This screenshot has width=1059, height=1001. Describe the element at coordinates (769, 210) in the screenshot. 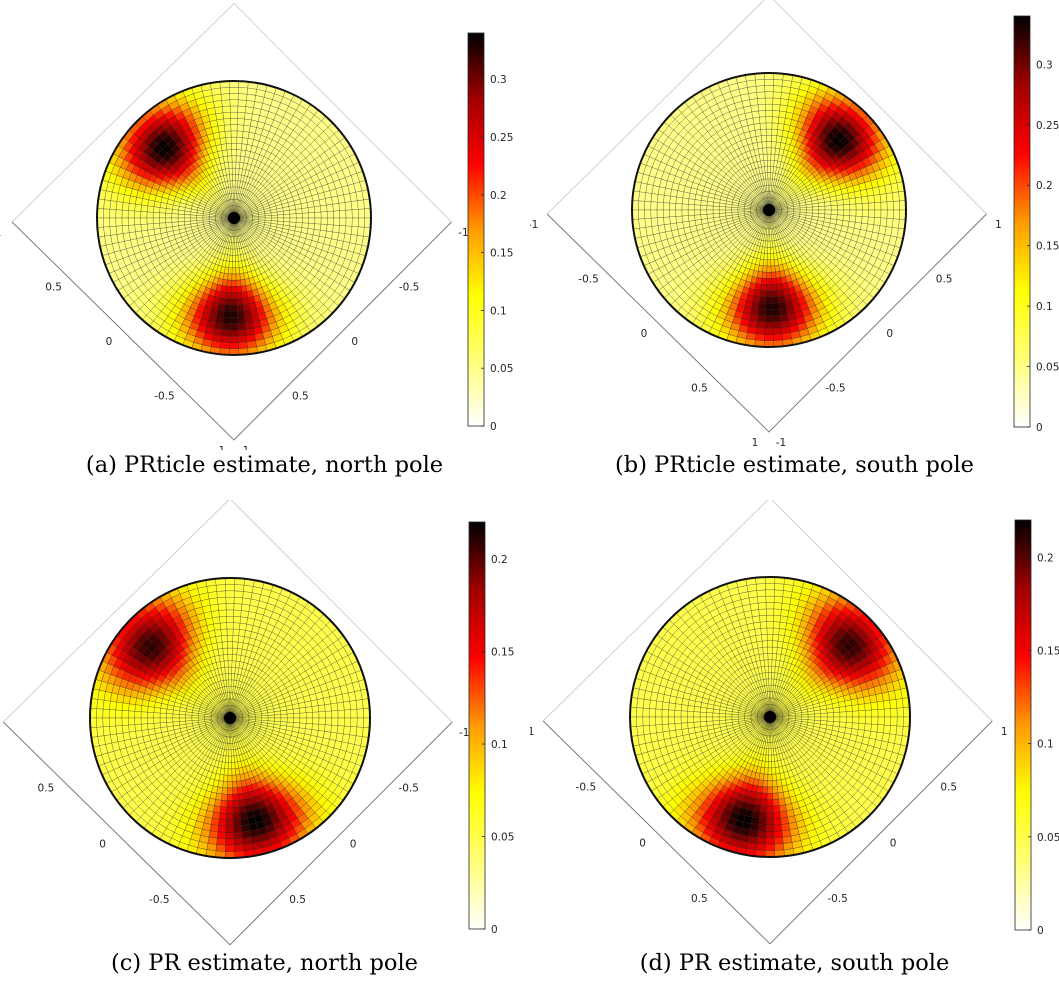

I see `hemisphere-rim` at that location.